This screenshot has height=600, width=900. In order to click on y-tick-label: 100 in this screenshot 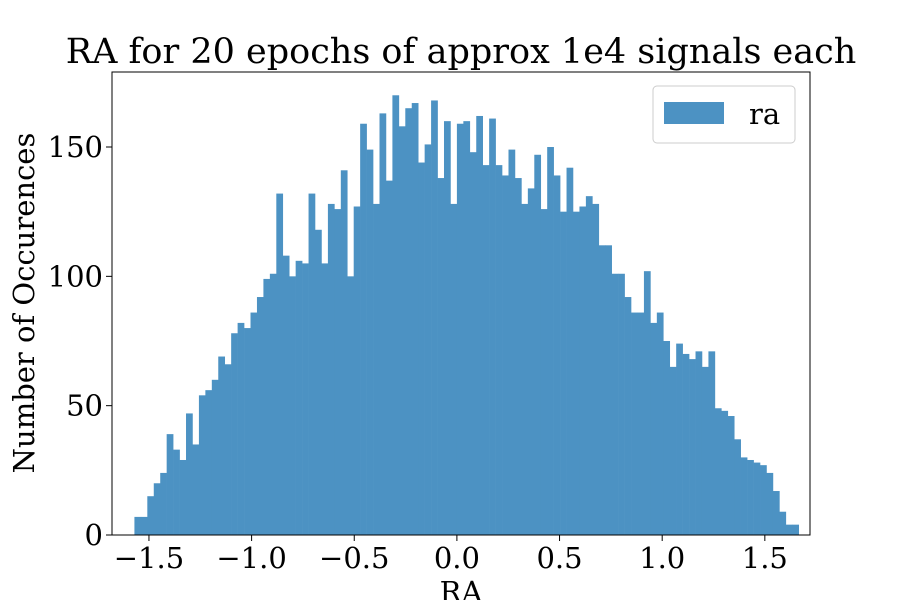, I will do `click(75, 276)`.